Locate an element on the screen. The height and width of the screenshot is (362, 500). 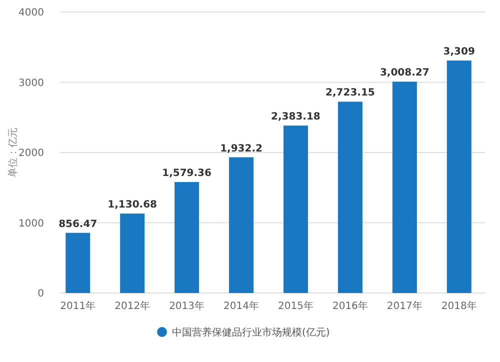
x-tick-label: 2013年 is located at coordinates (187, 306).